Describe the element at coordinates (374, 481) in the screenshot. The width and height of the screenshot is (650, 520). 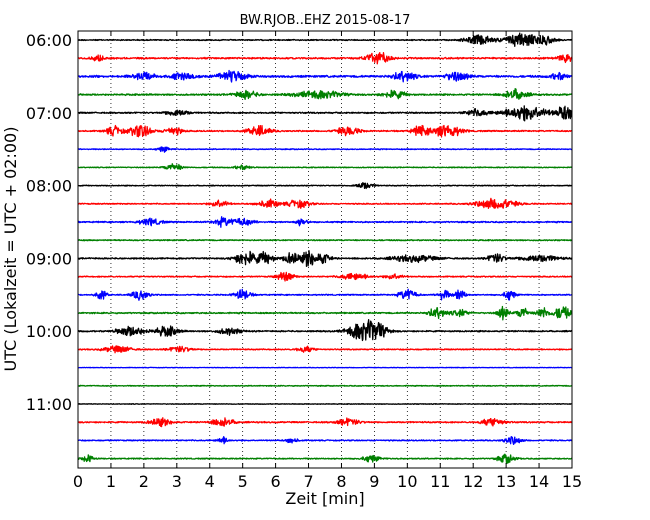
I see `x-tick-label: 9` at that location.